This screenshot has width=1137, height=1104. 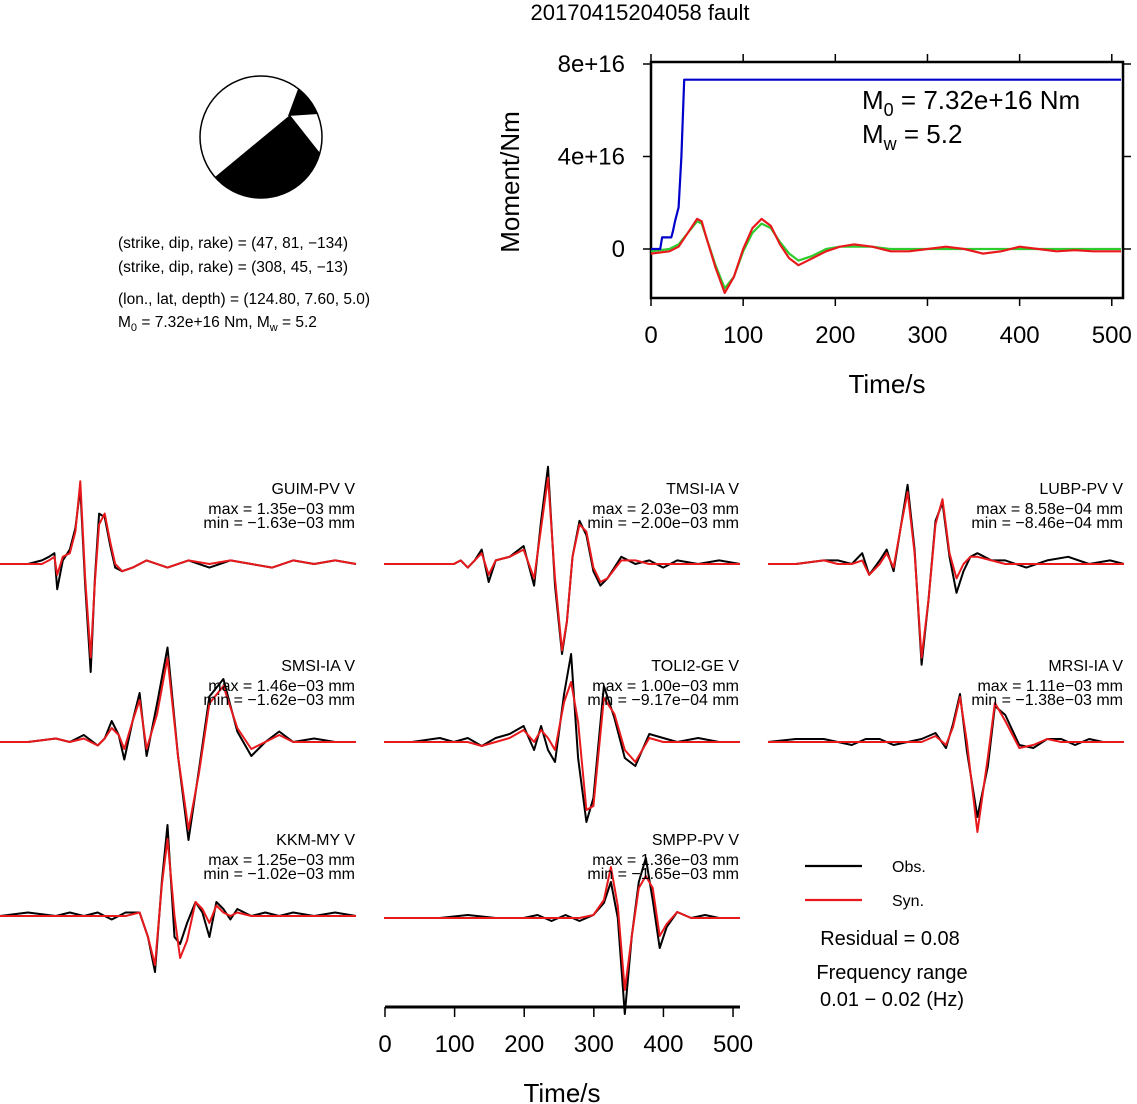 What do you see at coordinates (455, 1044) in the screenshot?
I see `waveform-x-tick-label: 100` at bounding box center [455, 1044].